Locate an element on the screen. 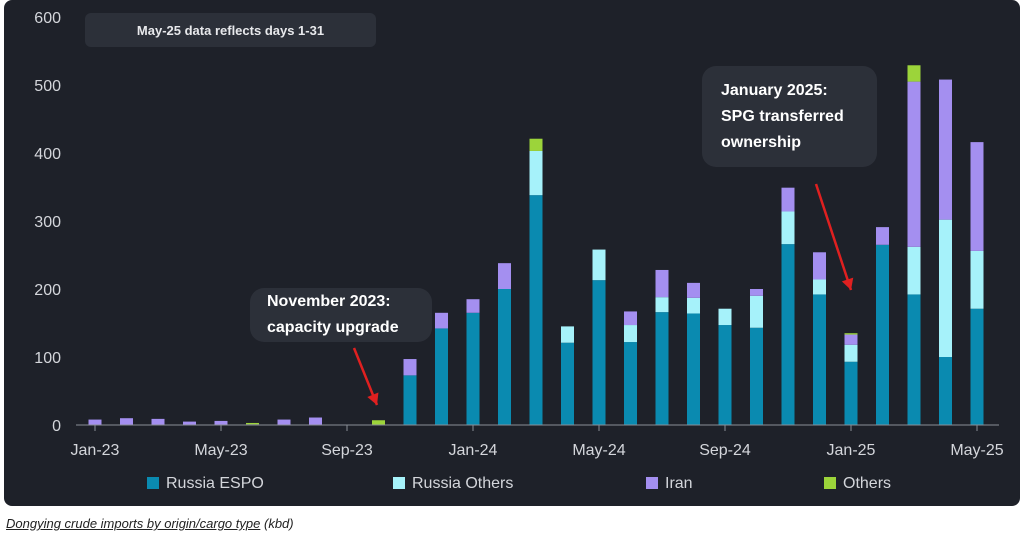 This screenshot has width=1024, height=539. x-tick-label: May-24 is located at coordinates (598, 450).